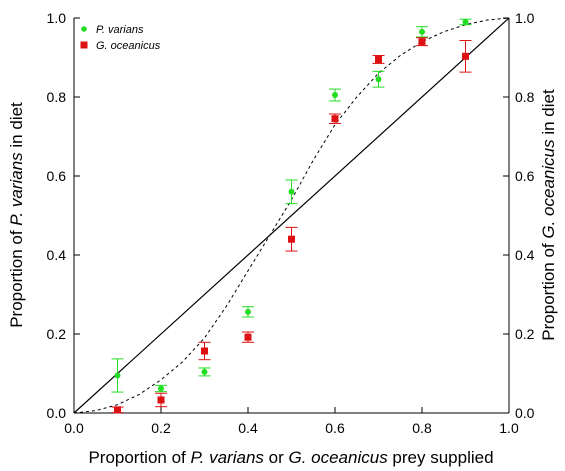 This screenshot has width=565, height=471. What do you see at coordinates (161, 428) in the screenshot?
I see `x-tick-label: 0.2` at bounding box center [161, 428].